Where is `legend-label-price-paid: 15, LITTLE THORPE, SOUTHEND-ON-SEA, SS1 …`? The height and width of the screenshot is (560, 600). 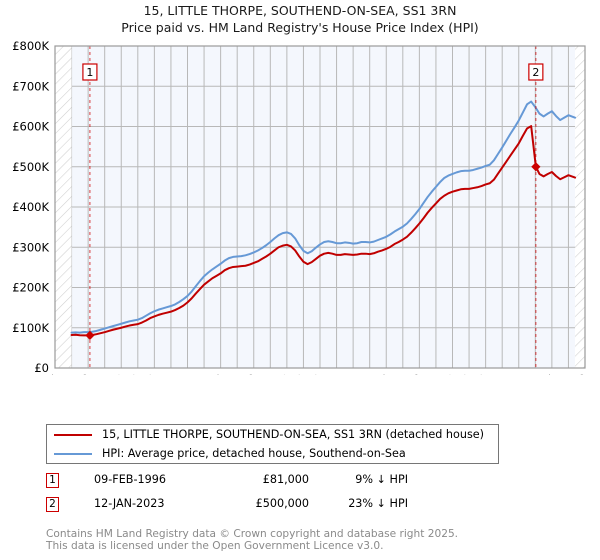
legend-label-price-paid: 15, LITTLE THORPE, SOUTHEND-ON-SEA, SS1 … is located at coordinates (293, 434).